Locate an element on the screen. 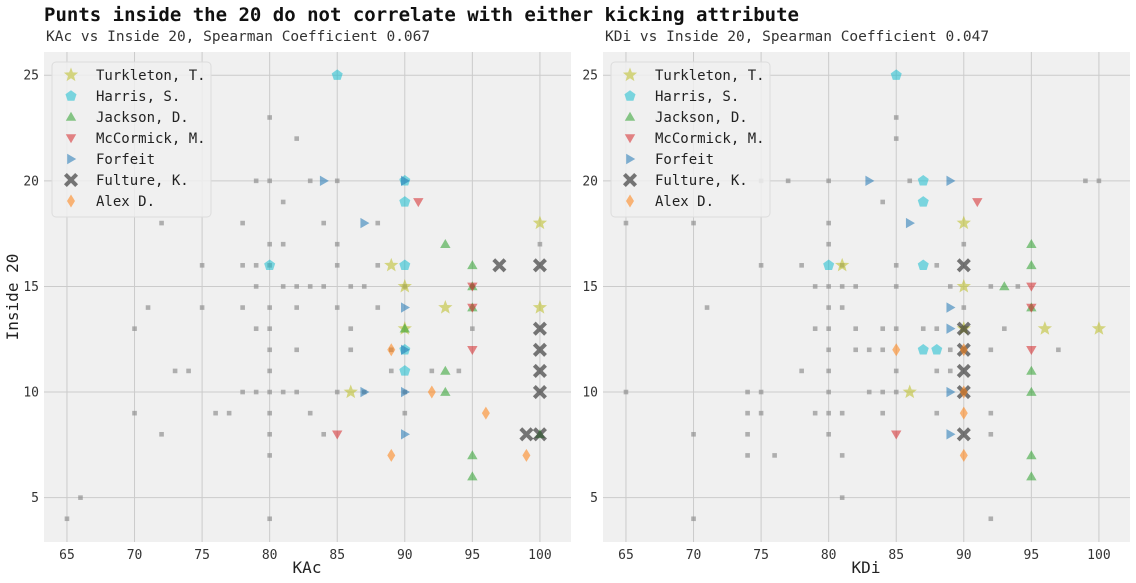  legend-box is located at coordinates (690, 139).